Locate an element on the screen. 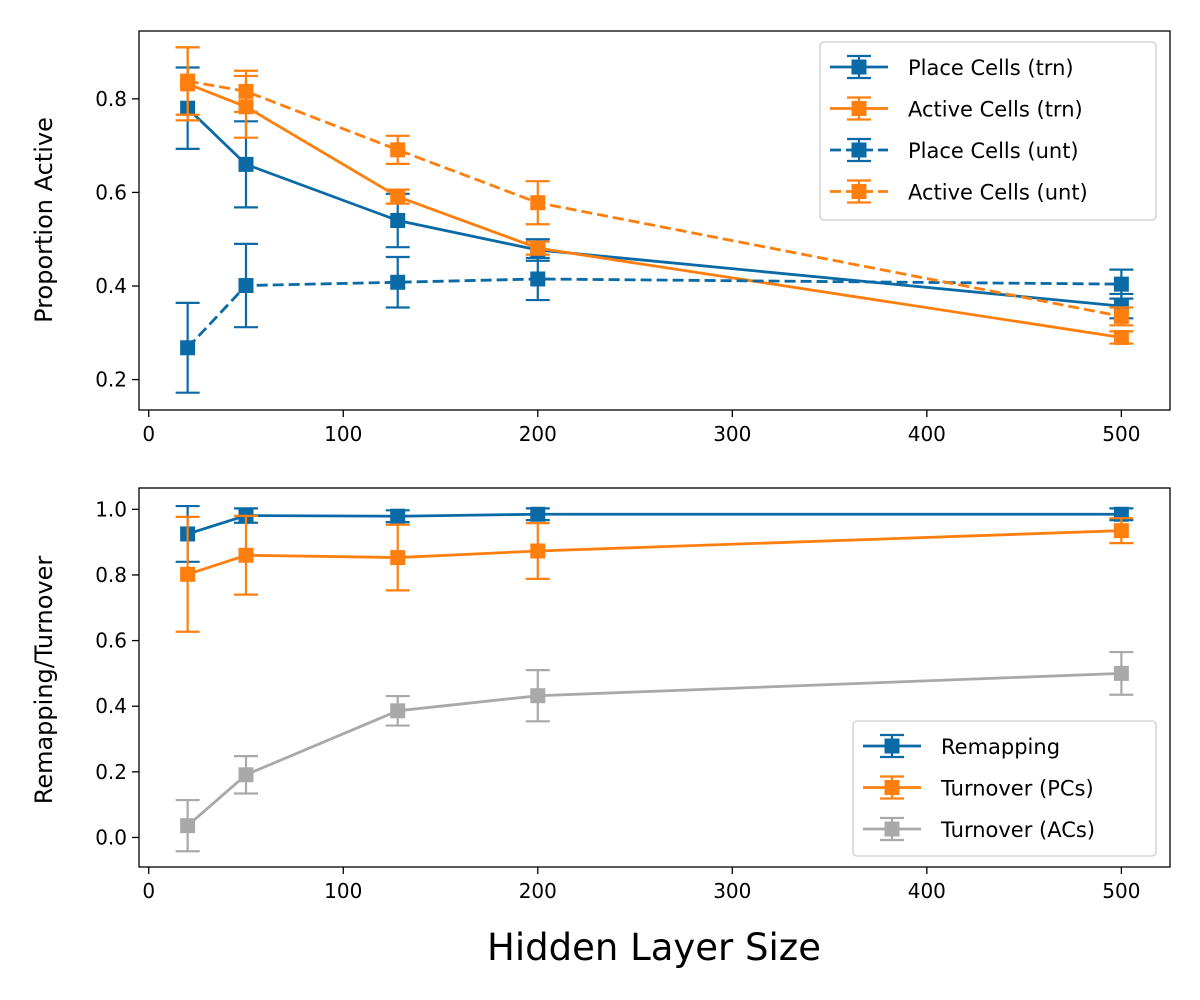 The height and width of the screenshot is (1000, 1200). legend-item-remapping: Remapping is located at coordinates (961, 746).